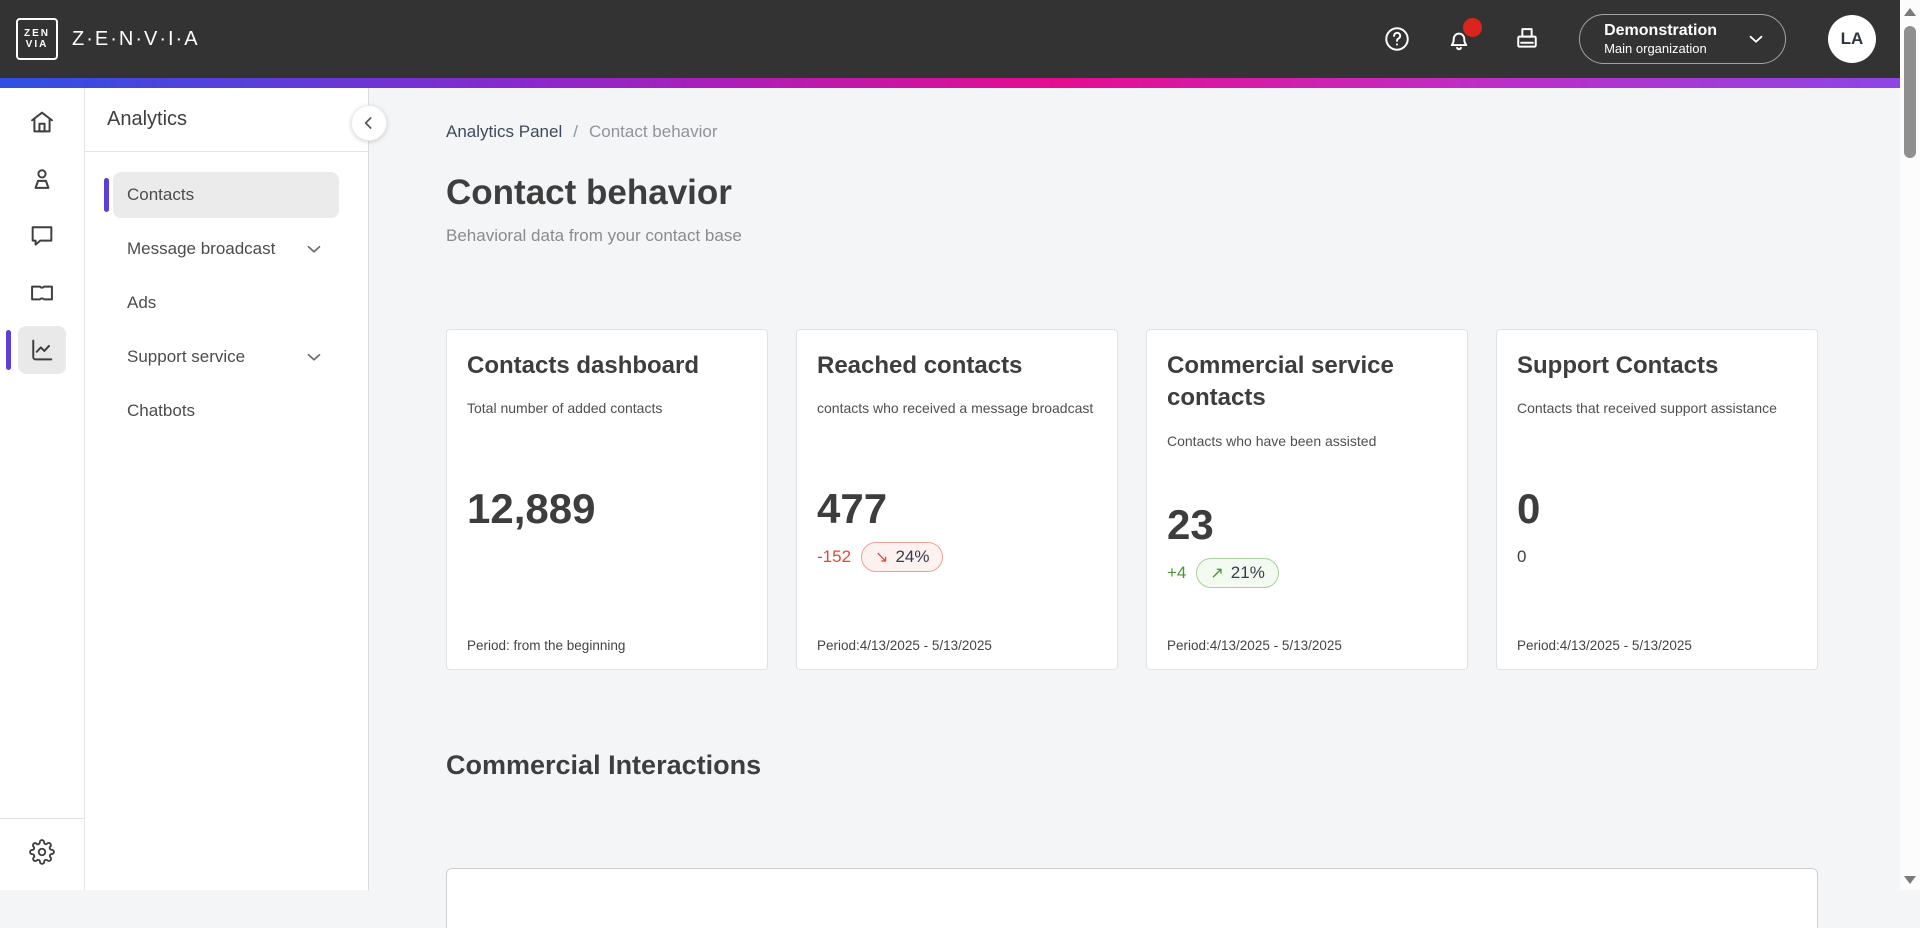 The width and height of the screenshot is (1920, 928). Describe the element at coordinates (1529, 508) in the screenshot. I see `card-value: 0` at that location.